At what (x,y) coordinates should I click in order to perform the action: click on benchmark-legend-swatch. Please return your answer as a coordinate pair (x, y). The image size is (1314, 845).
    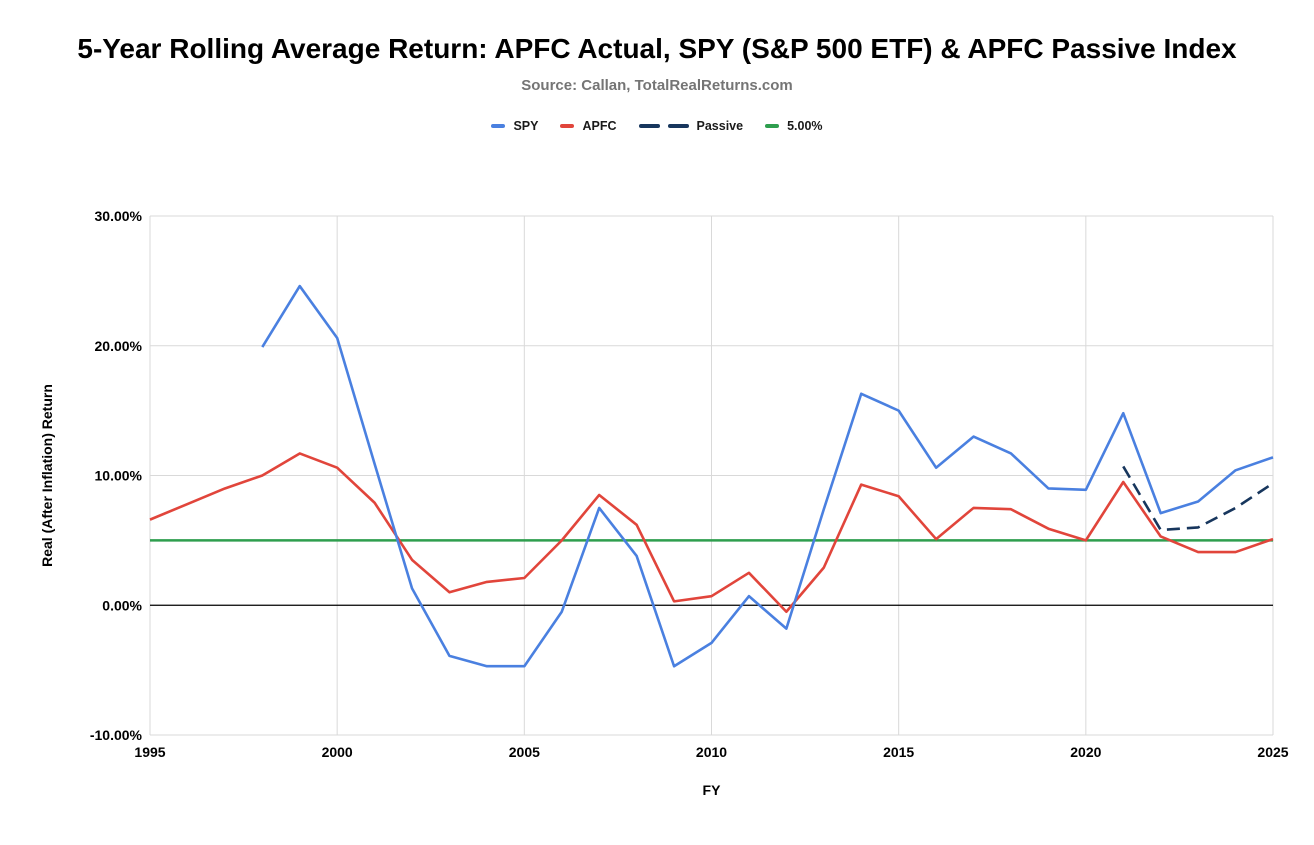
    Looking at the image, I should click on (772, 126).